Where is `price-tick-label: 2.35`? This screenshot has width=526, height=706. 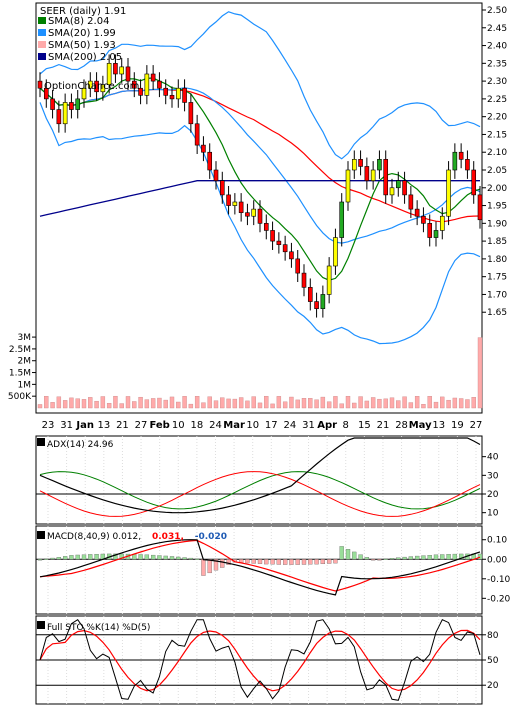 price-tick-label: 2.35 is located at coordinates (497, 64).